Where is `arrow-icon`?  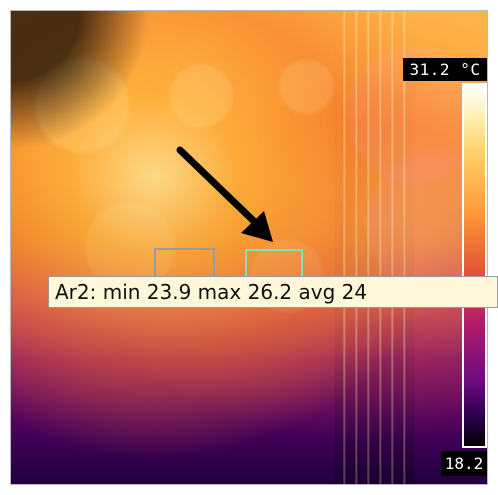 arrow-icon is located at coordinates (224, 194).